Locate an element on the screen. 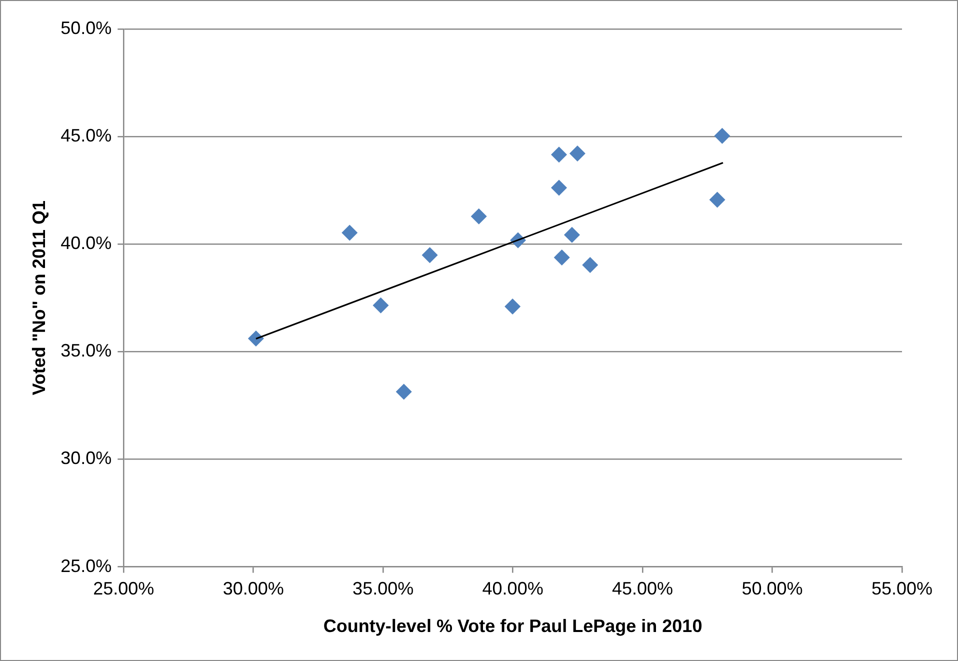 This screenshot has width=958, height=661. y-tick-label: 50.0% is located at coordinates (86, 28).